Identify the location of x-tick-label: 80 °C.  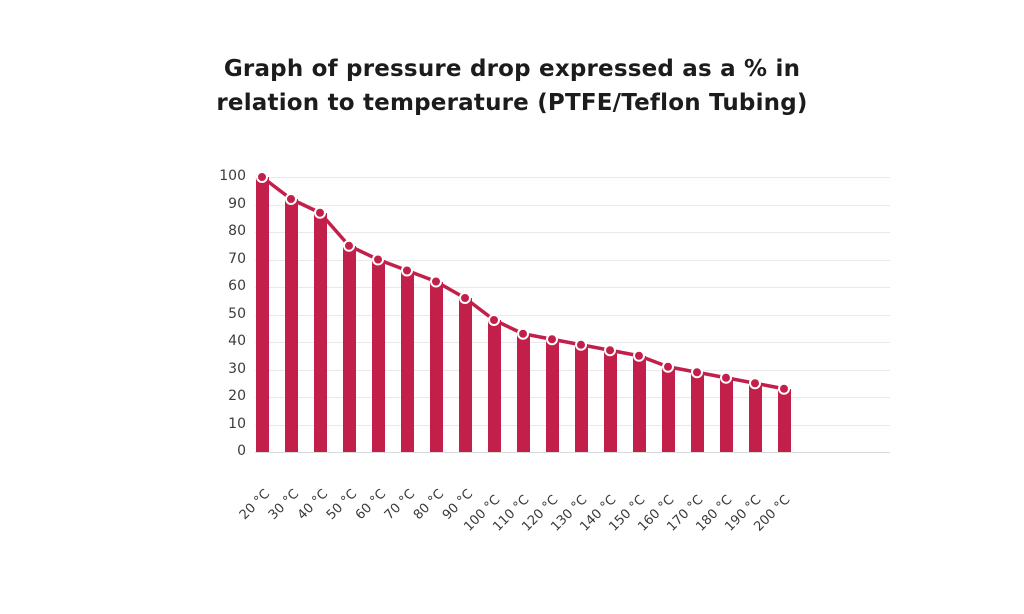
(429, 504).